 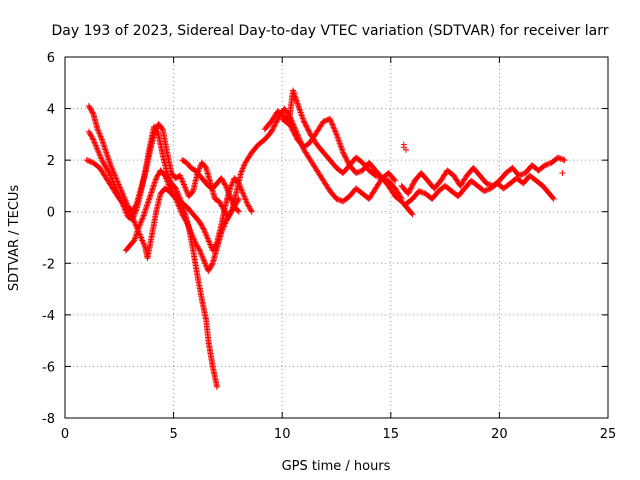 What do you see at coordinates (65, 434) in the screenshot?
I see `x-tick-label: 0` at bounding box center [65, 434].